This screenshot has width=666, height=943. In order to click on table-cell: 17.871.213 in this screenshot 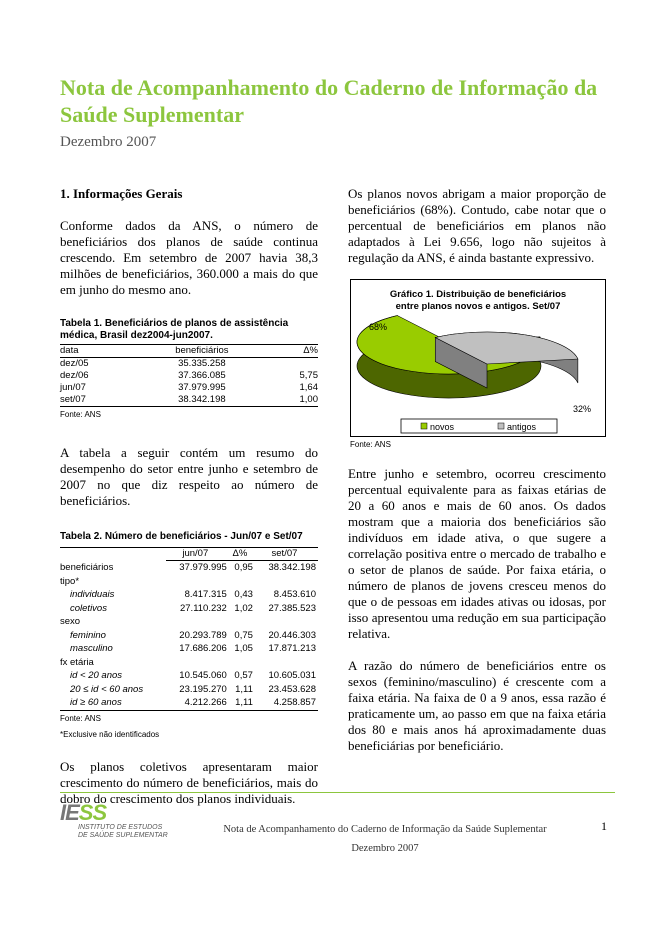, I will do `click(292, 648)`.